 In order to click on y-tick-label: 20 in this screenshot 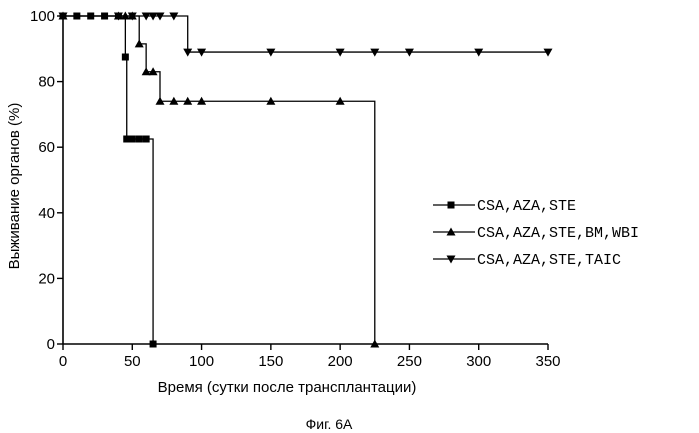, I will do `click(46, 278)`.